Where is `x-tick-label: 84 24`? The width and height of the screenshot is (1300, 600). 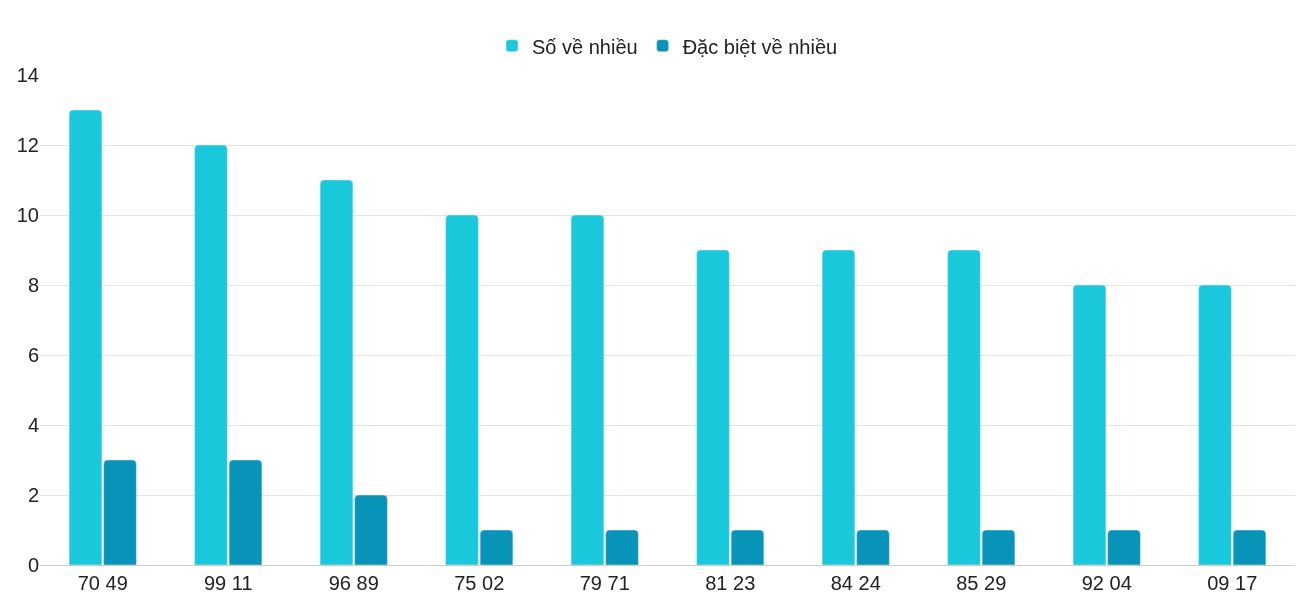 x-tick-label: 84 24 is located at coordinates (855, 583).